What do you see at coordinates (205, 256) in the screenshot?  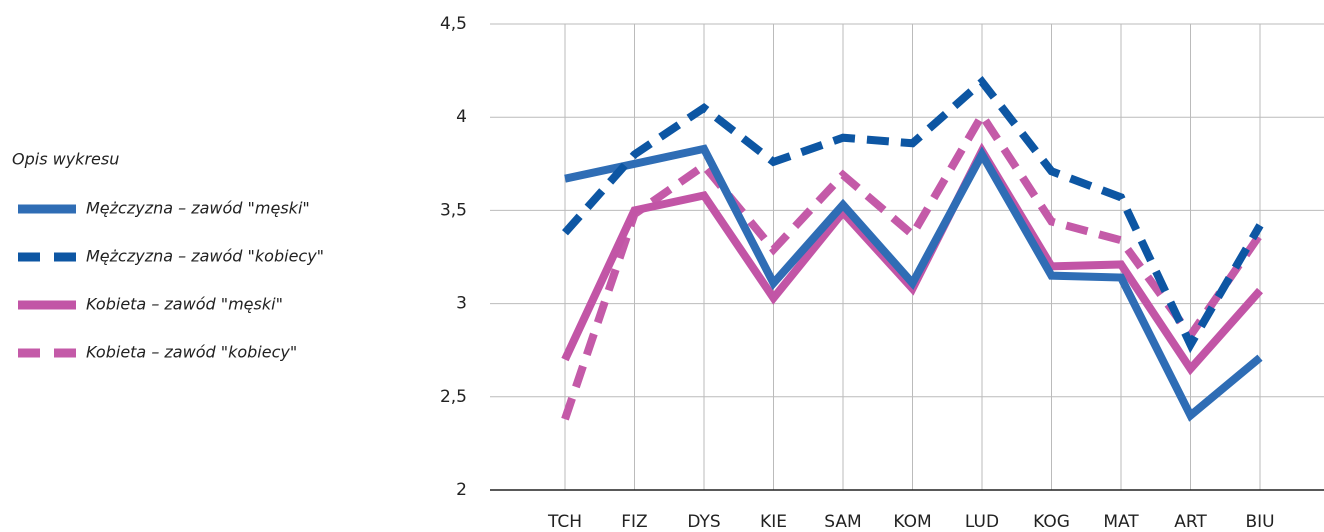 I see `legend-label: Mężczyzna – zawód "kobiecy"` at bounding box center [205, 256].